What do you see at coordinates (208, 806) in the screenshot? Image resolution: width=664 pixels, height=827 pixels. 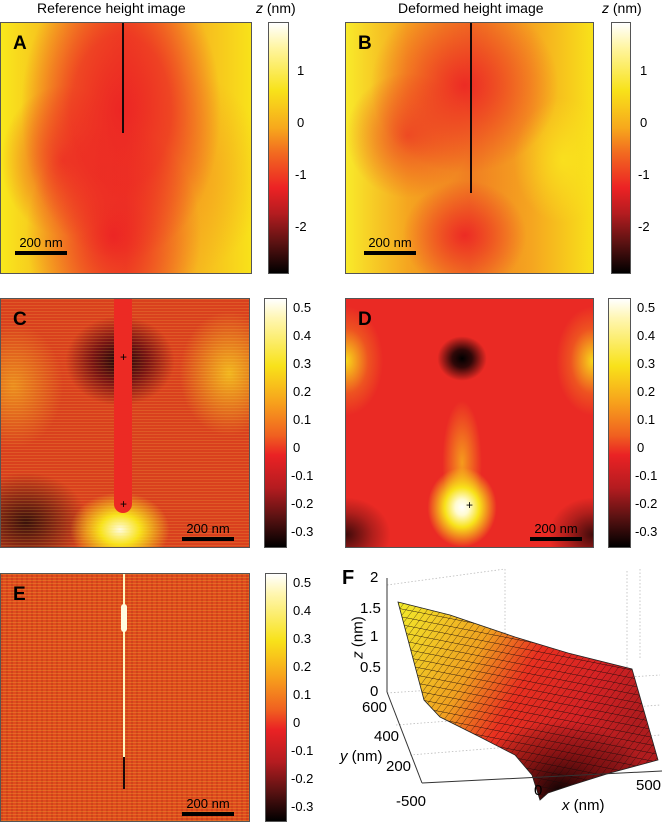 I see `scalebar-e: 200 nm` at bounding box center [208, 806].